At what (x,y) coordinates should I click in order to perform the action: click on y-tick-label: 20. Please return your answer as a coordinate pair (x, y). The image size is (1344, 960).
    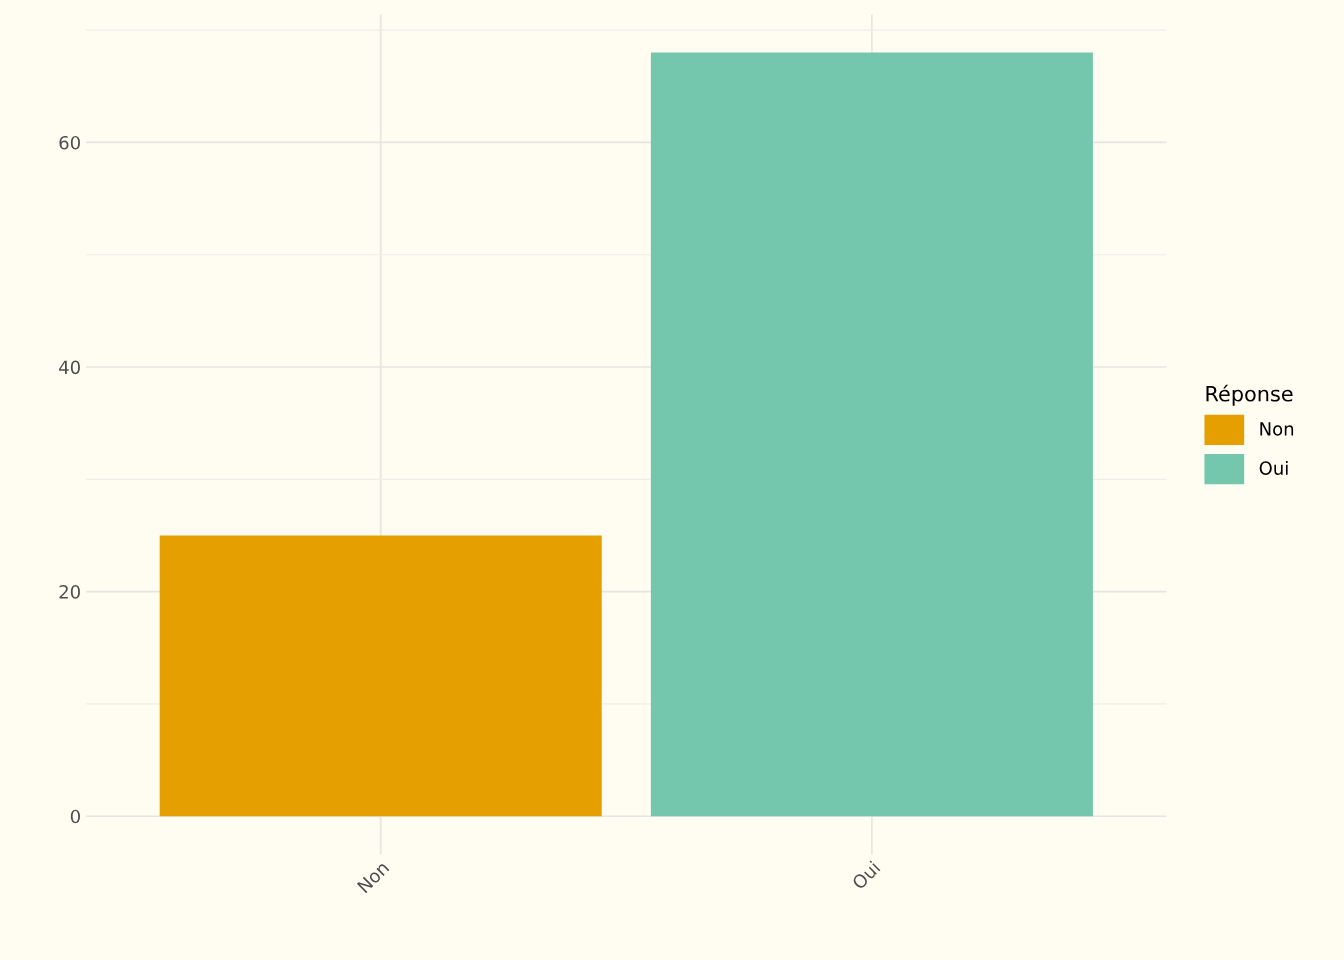
    Looking at the image, I should click on (69, 592).